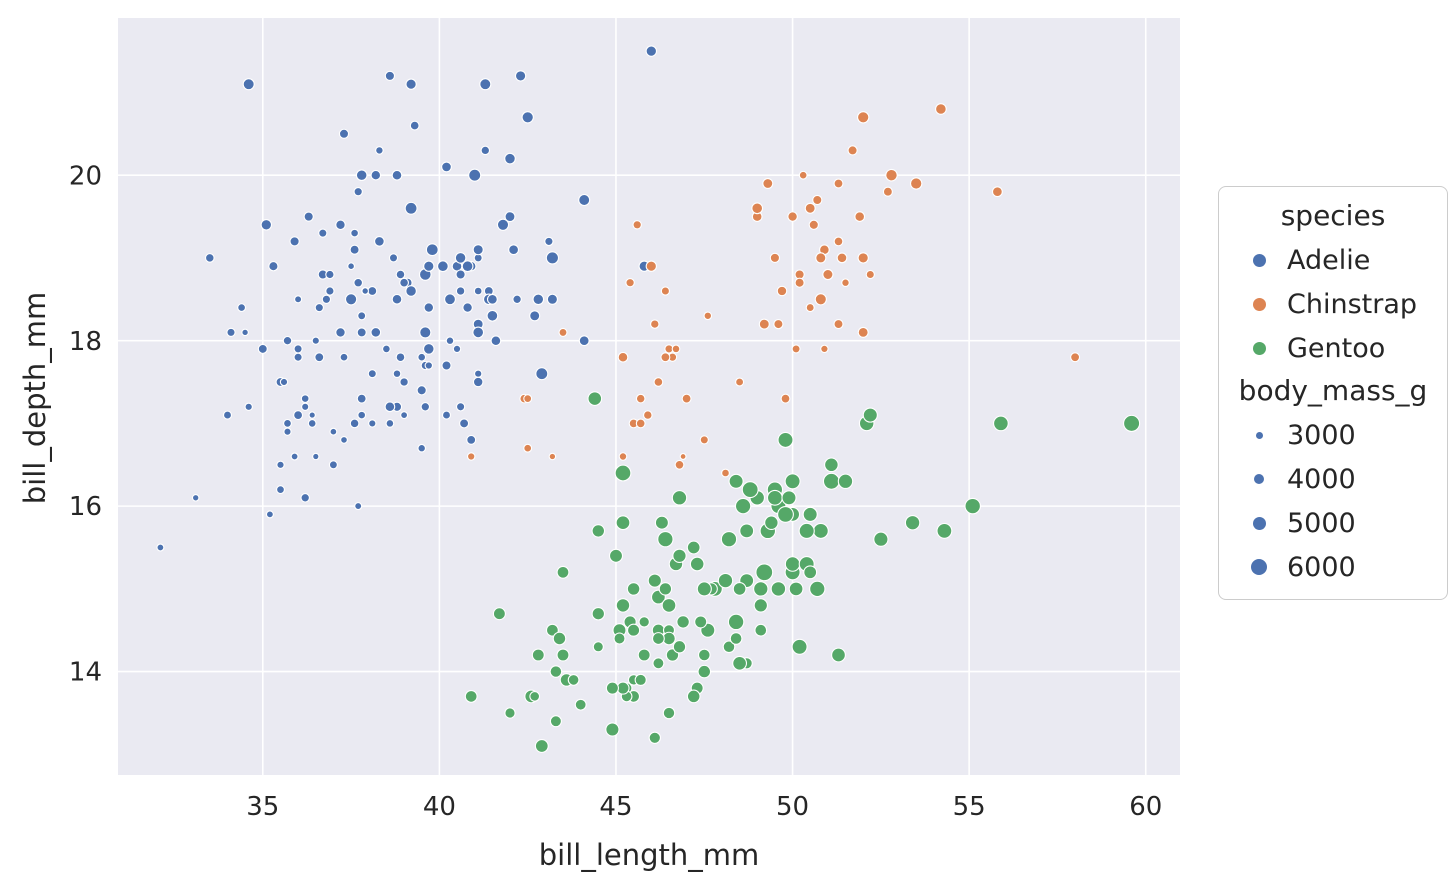  What do you see at coordinates (1259, 567) in the screenshot?
I see `size-6000-marker-icon` at bounding box center [1259, 567].